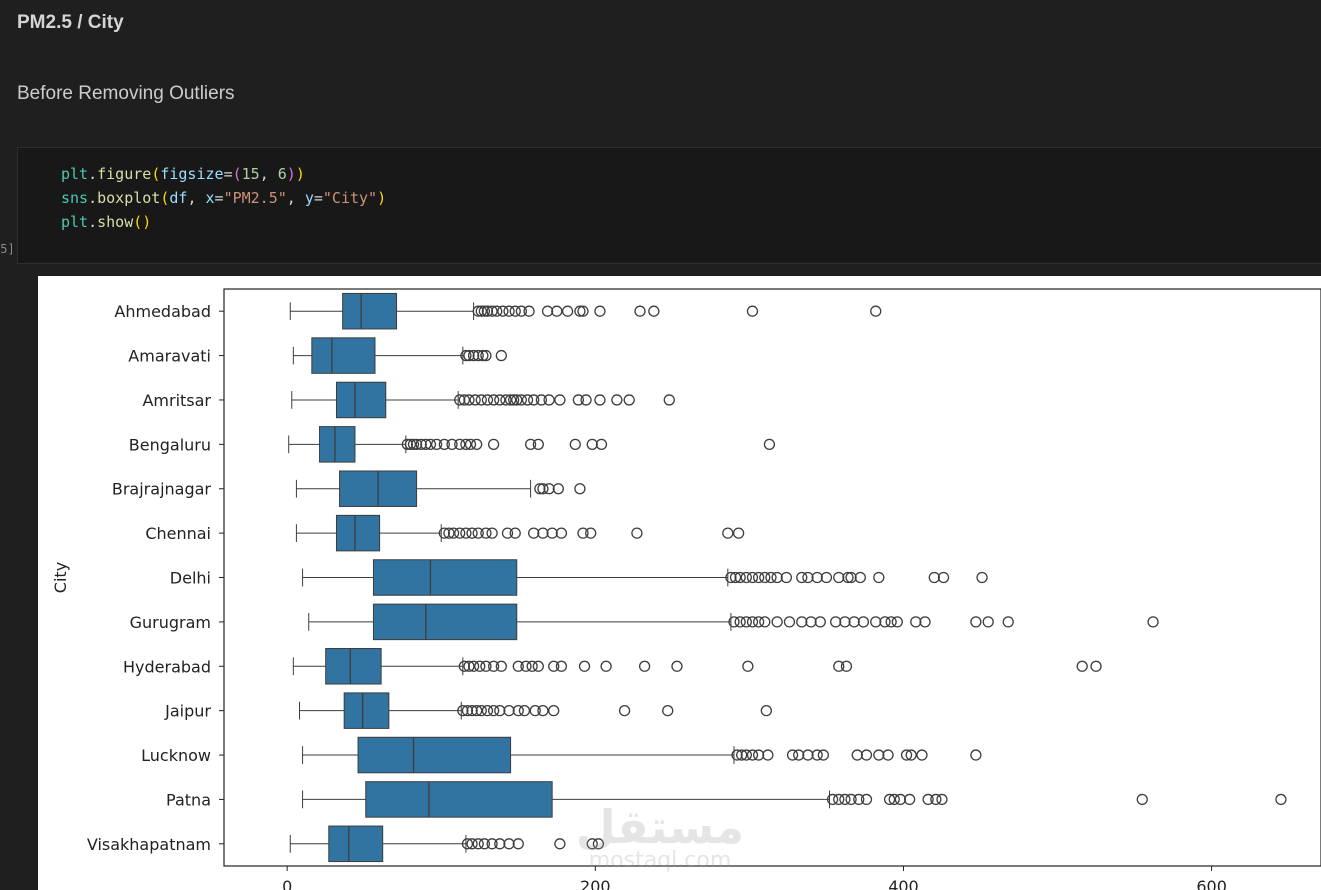 The height and width of the screenshot is (890, 1321). I want to click on y-axis-label: City, so click(60, 577).